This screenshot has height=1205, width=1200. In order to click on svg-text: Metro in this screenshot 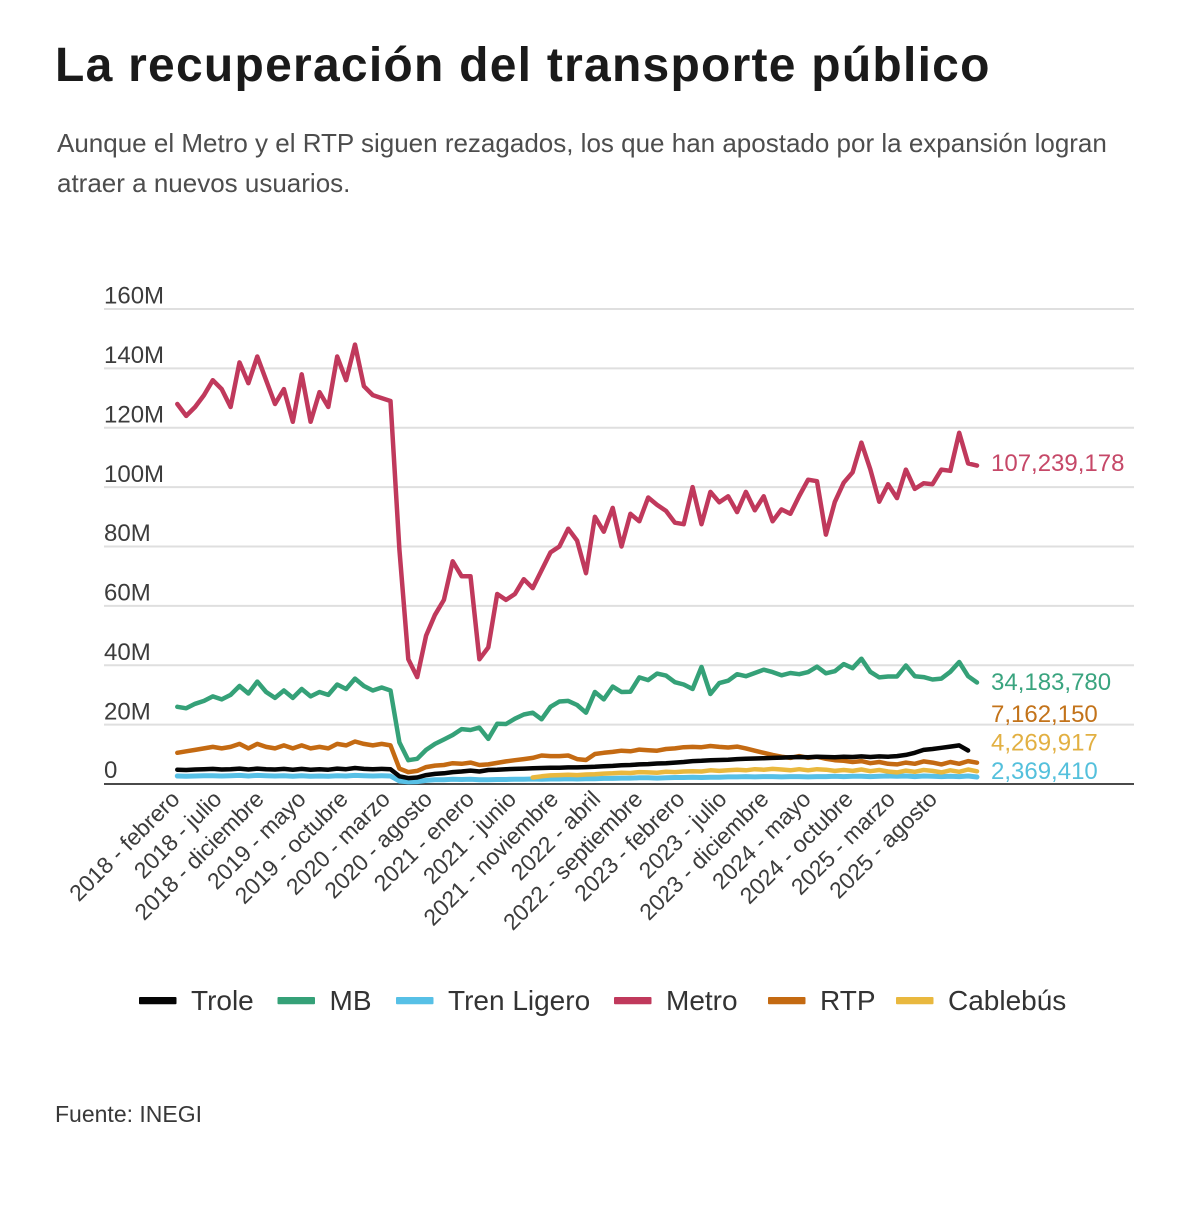, I will do `click(702, 1000)`.